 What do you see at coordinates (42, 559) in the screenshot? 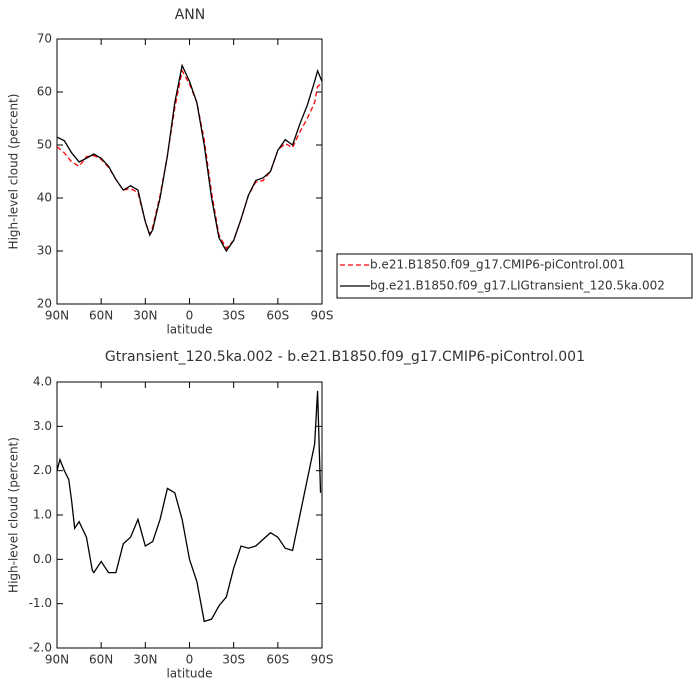
I see `y-tick-label: 0.0` at bounding box center [42, 559].